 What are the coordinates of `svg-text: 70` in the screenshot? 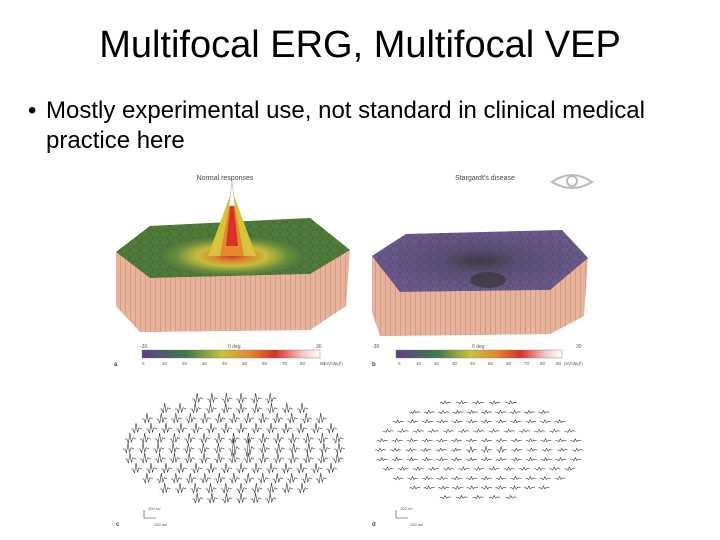 It's located at (527, 363).